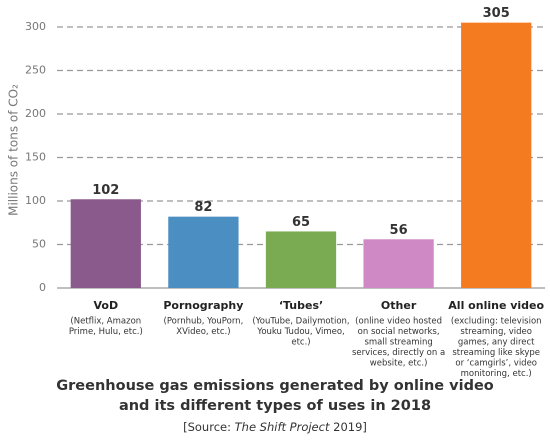 The image size is (550, 440). I want to click on category-note: etc.), so click(300, 343).